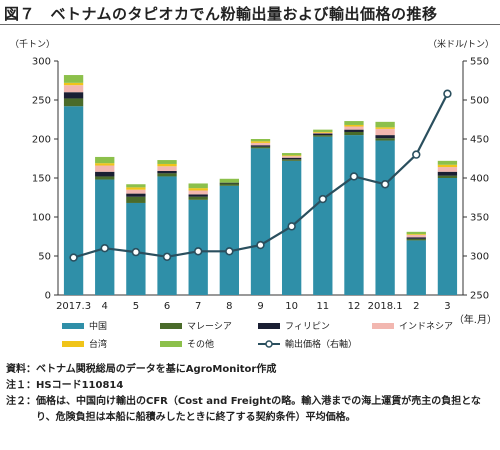 The height and width of the screenshot is (450, 500). Describe the element at coordinates (105, 306) in the screenshot. I see `x-tick-label: 4` at that location.